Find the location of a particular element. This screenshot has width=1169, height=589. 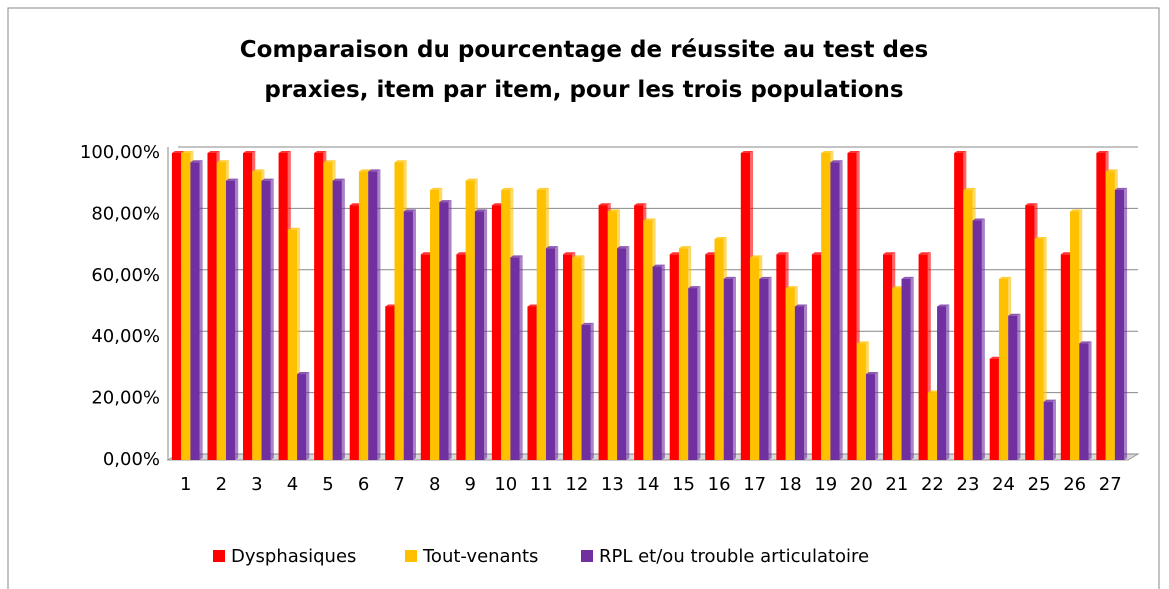

x-tick-label: 9 is located at coordinates (469, 484).